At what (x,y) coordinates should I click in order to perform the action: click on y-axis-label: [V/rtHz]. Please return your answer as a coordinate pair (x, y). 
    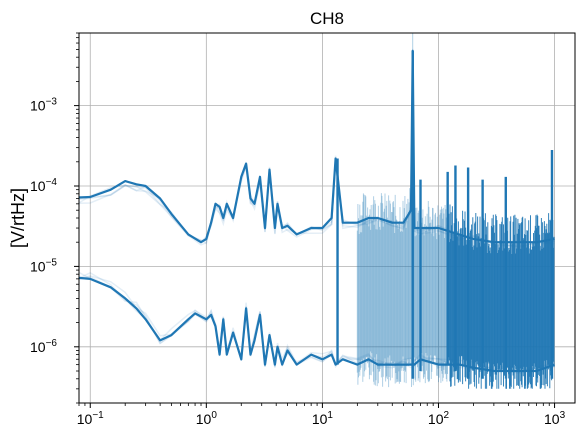
    Looking at the image, I should click on (18, 218).